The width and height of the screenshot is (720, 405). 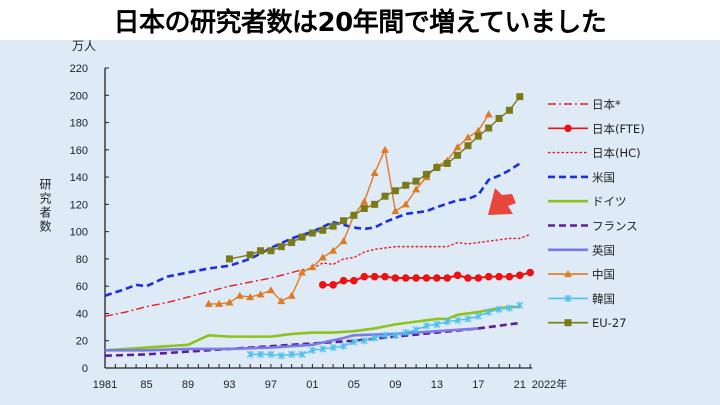 What do you see at coordinates (79, 233) in the screenshot?
I see `y-tick-label: 100` at bounding box center [79, 233].